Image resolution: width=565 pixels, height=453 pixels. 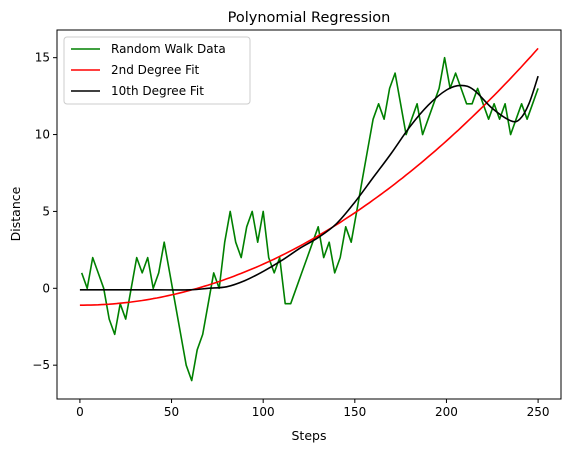 What do you see at coordinates (263, 412) in the screenshot?
I see `x-tick-label: 100` at bounding box center [263, 412].